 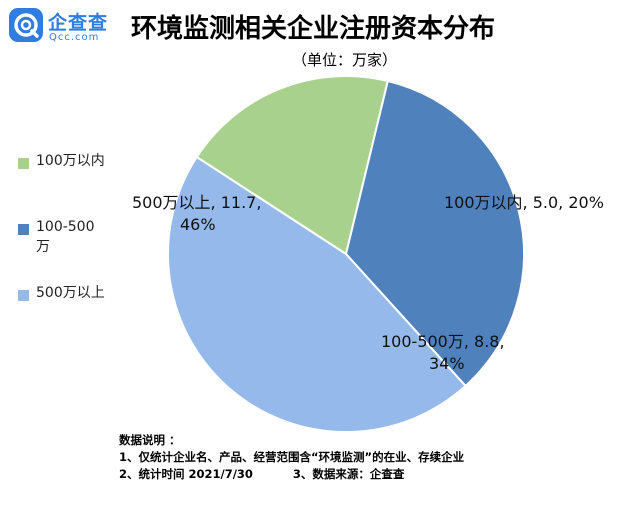 I want to click on notes-heading: 数据说明 ：, so click(x=150, y=440).